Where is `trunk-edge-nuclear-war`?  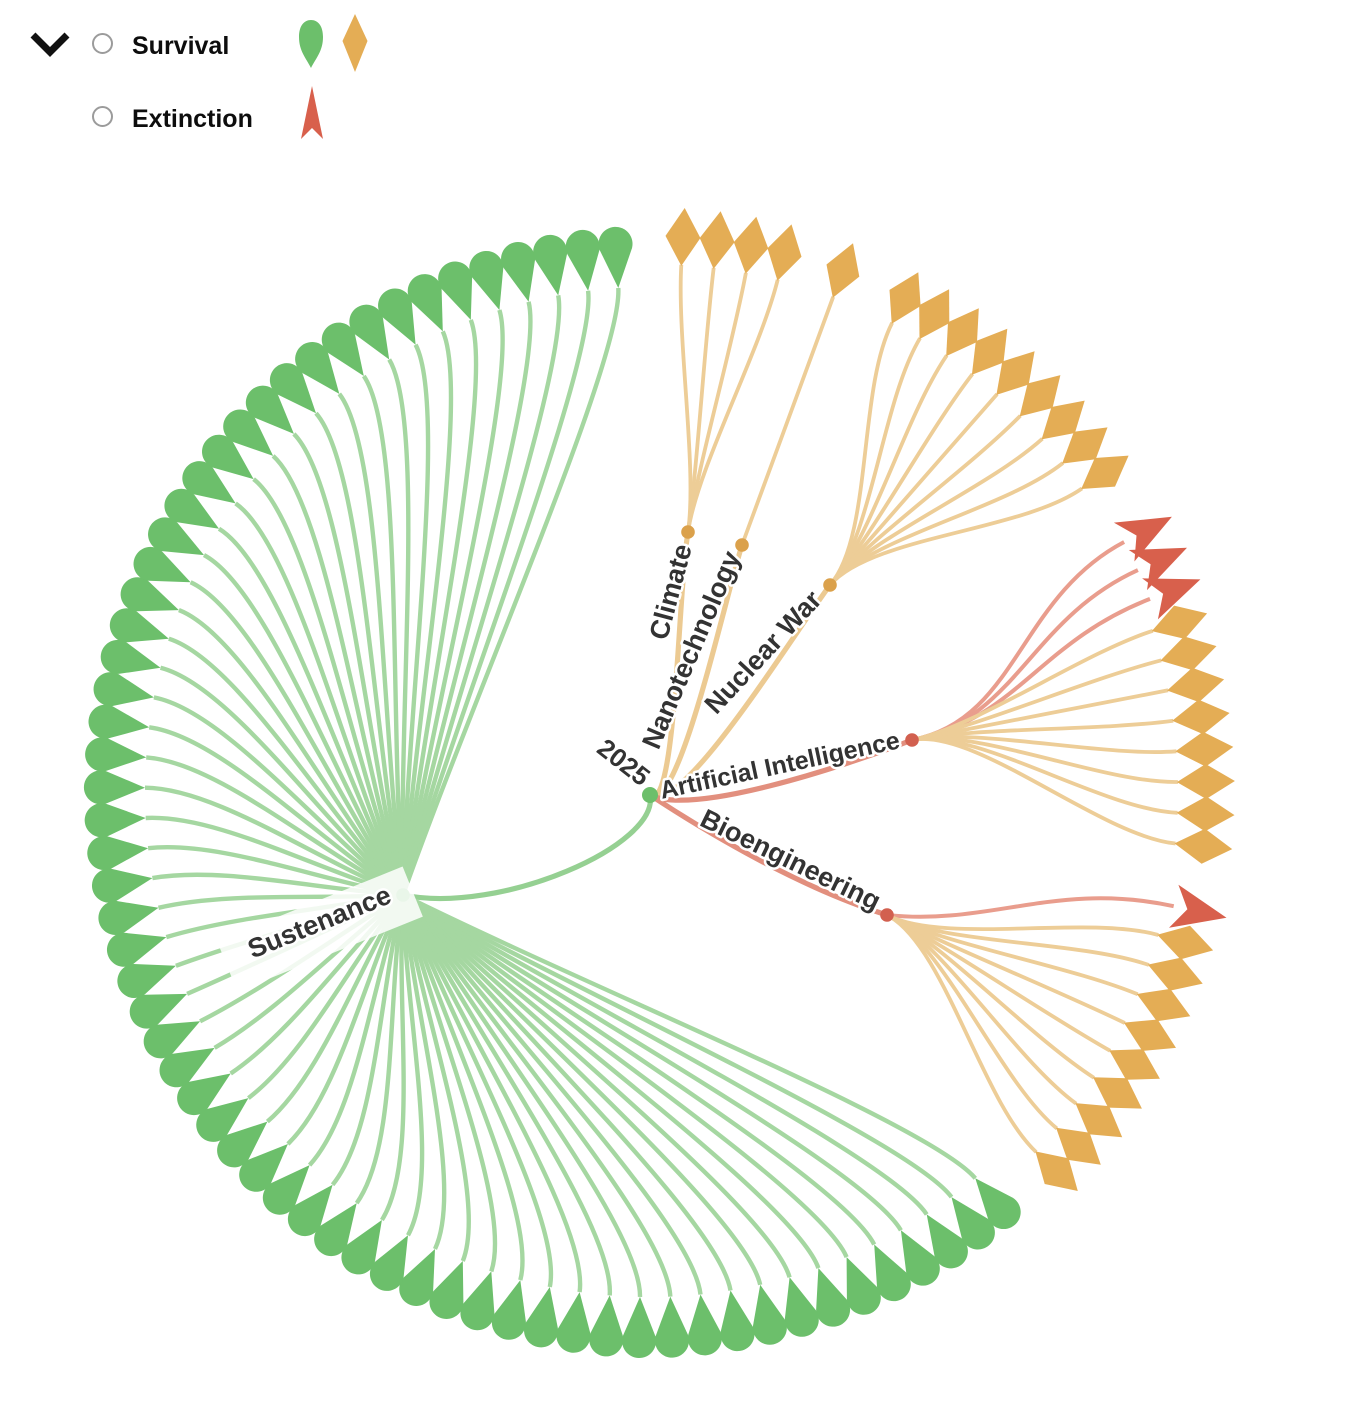 trunk-edge-nuclear-war is located at coordinates (740, 691).